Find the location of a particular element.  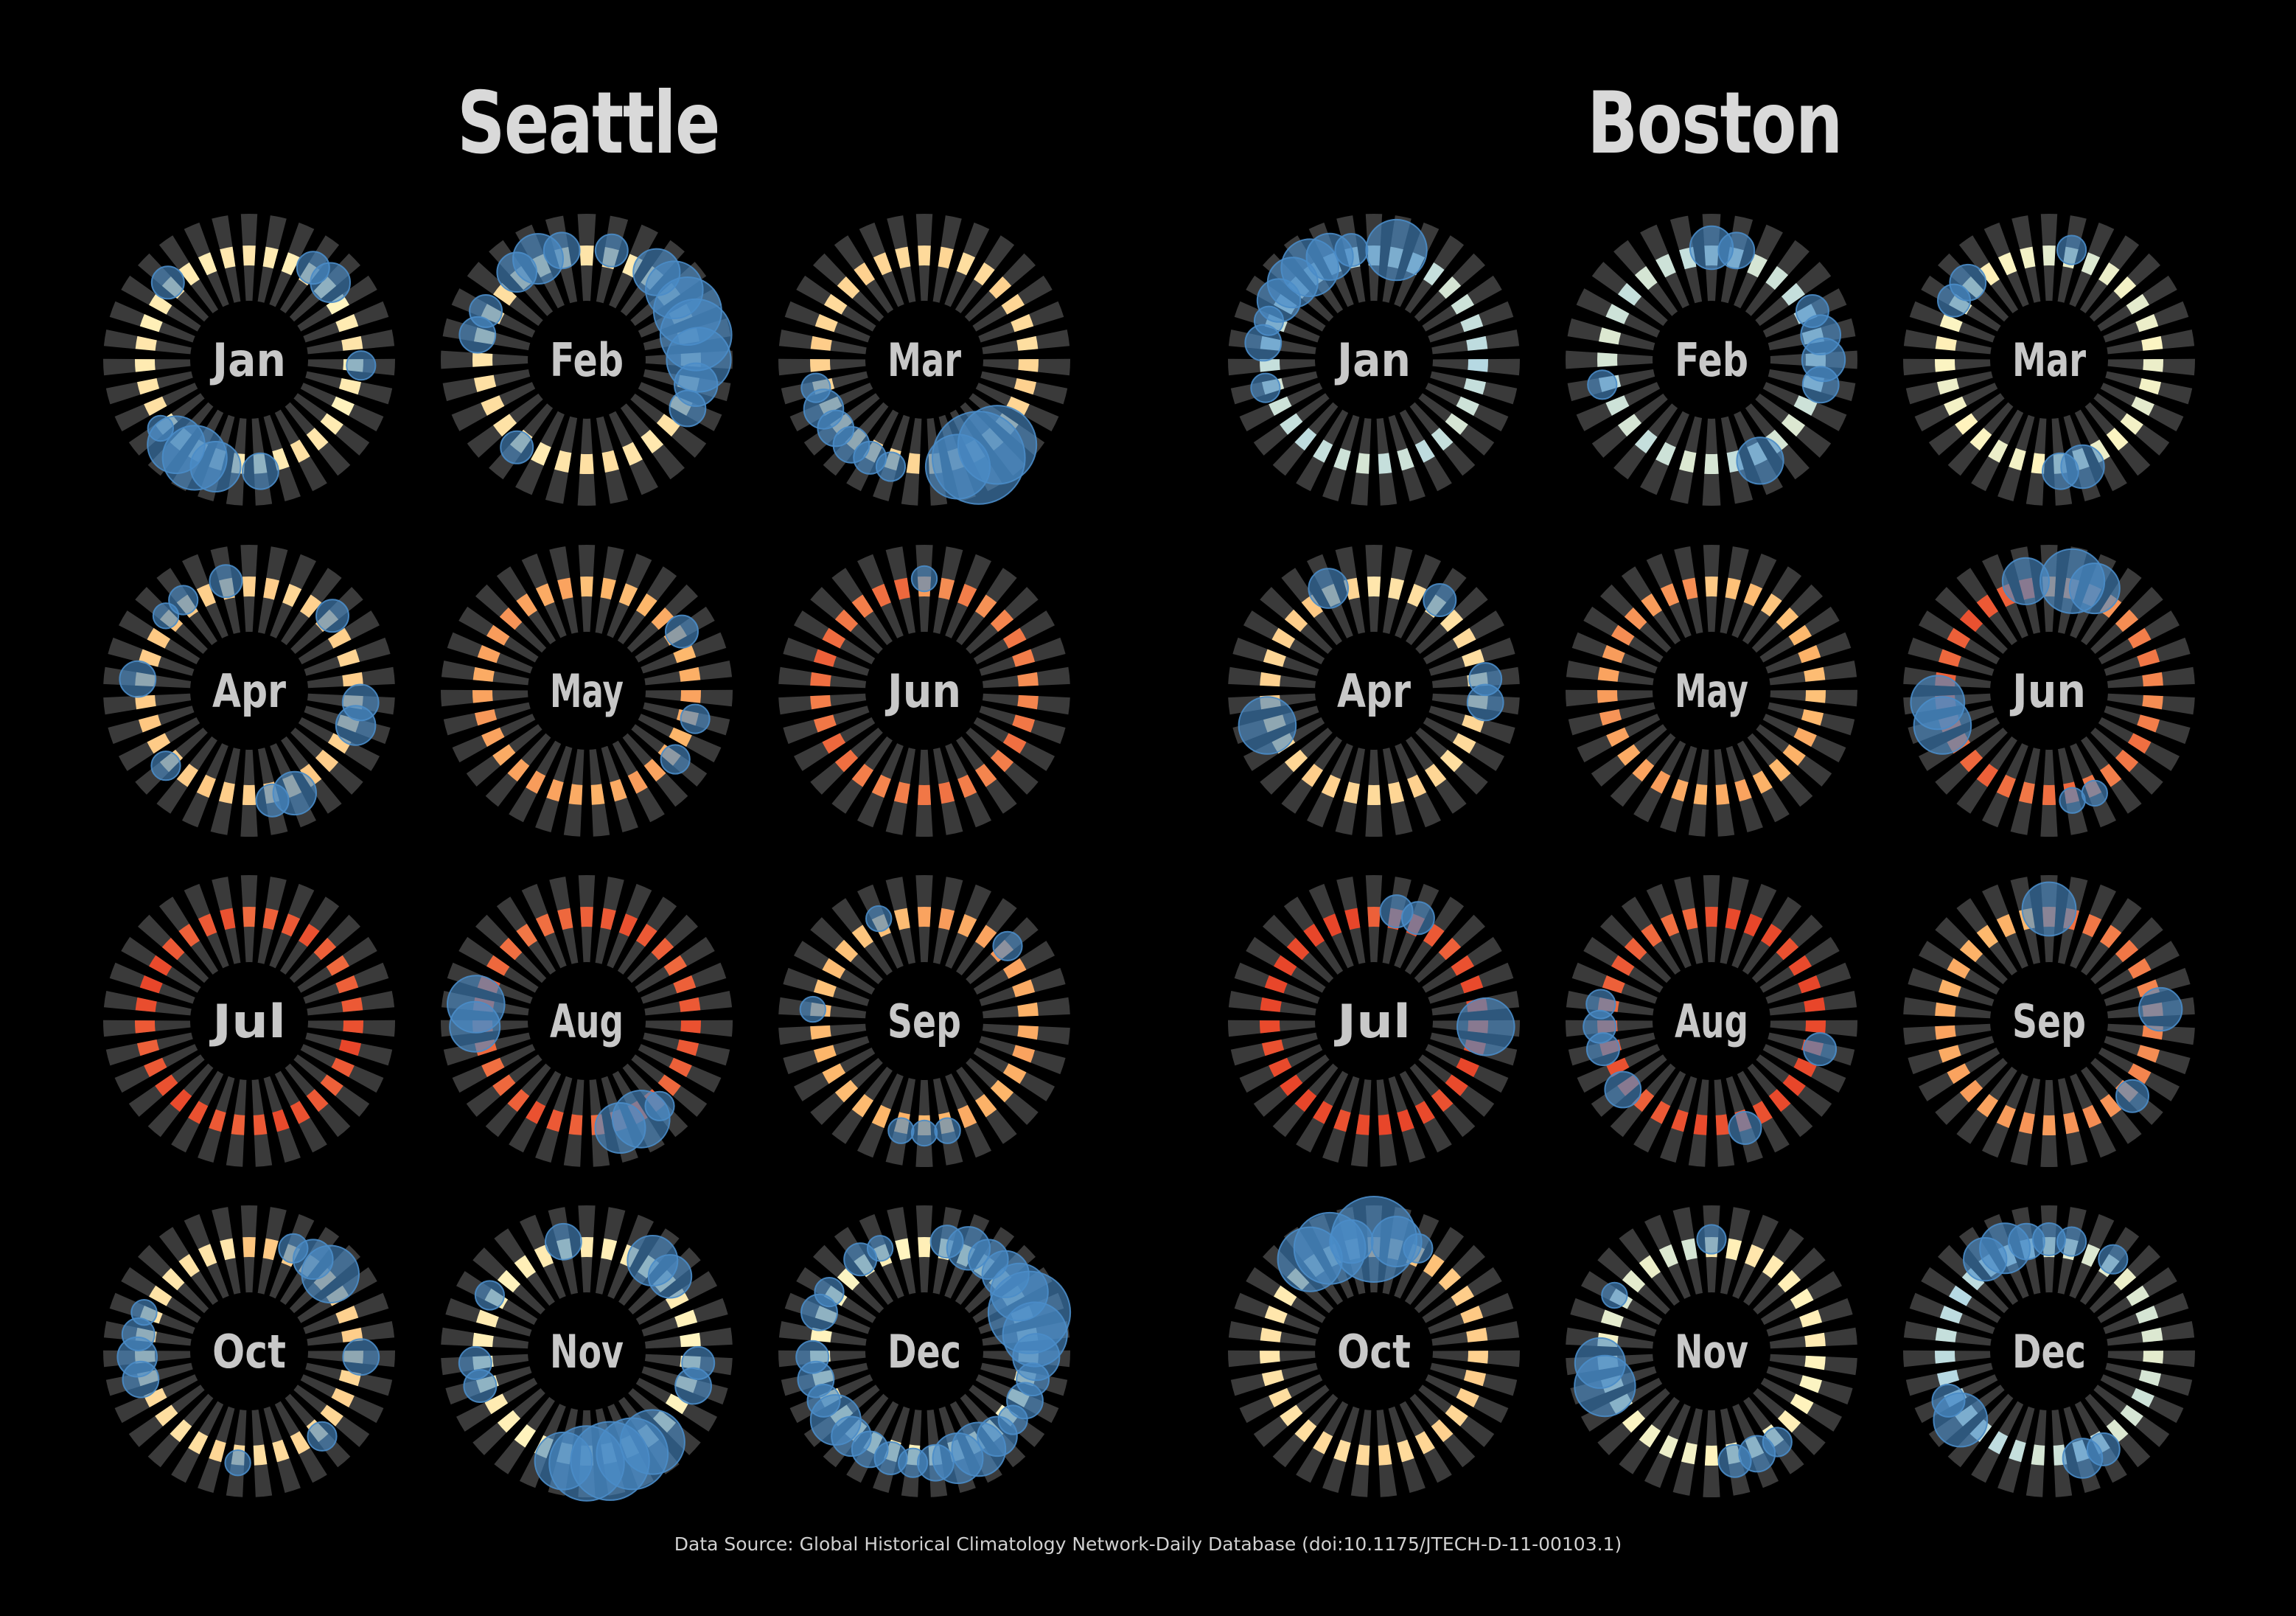

month-wheel-seattle-aug: Aug is located at coordinates (586, 1020).